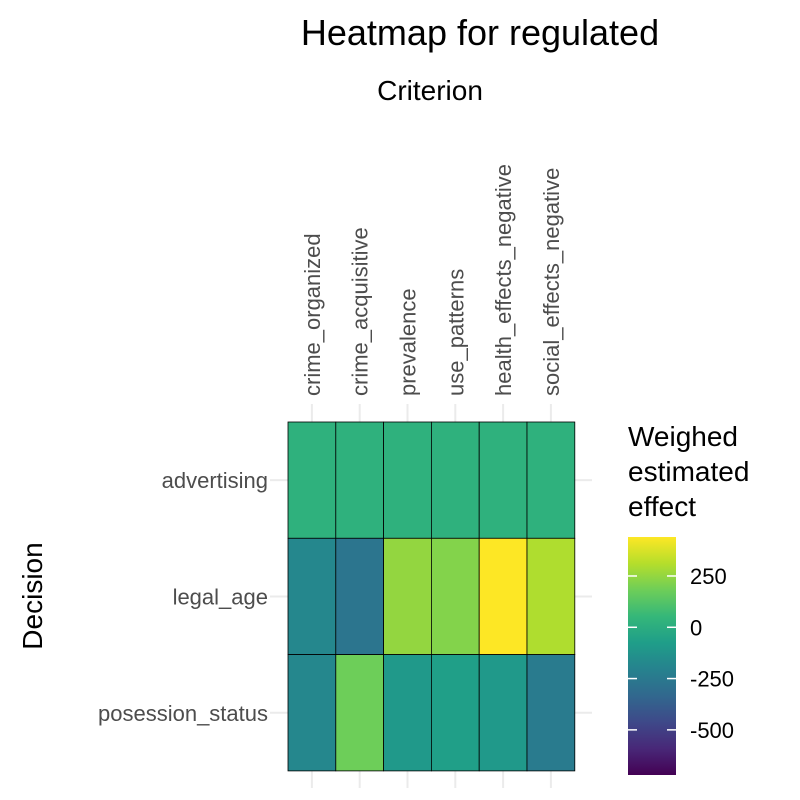 This screenshot has width=800, height=800. What do you see at coordinates (312, 314) in the screenshot?
I see `x-tick-label: crime_organized` at bounding box center [312, 314].